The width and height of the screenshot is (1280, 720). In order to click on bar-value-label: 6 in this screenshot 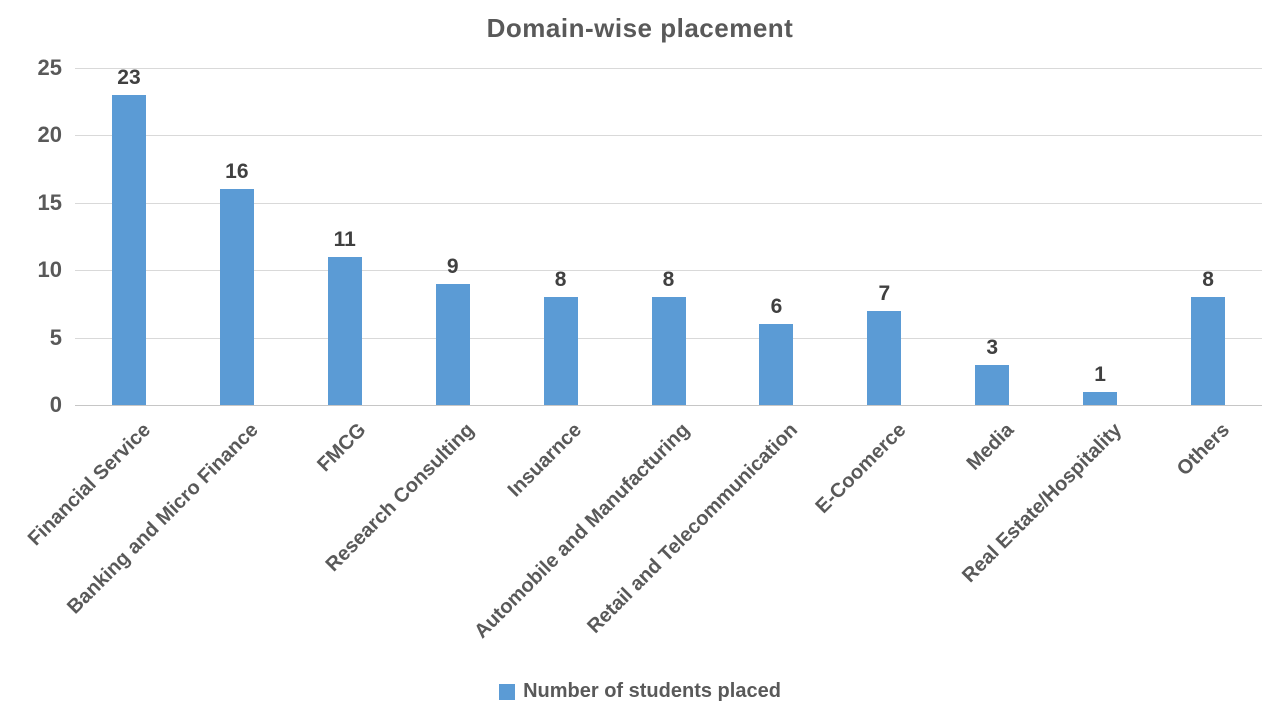, I will do `click(776, 307)`.